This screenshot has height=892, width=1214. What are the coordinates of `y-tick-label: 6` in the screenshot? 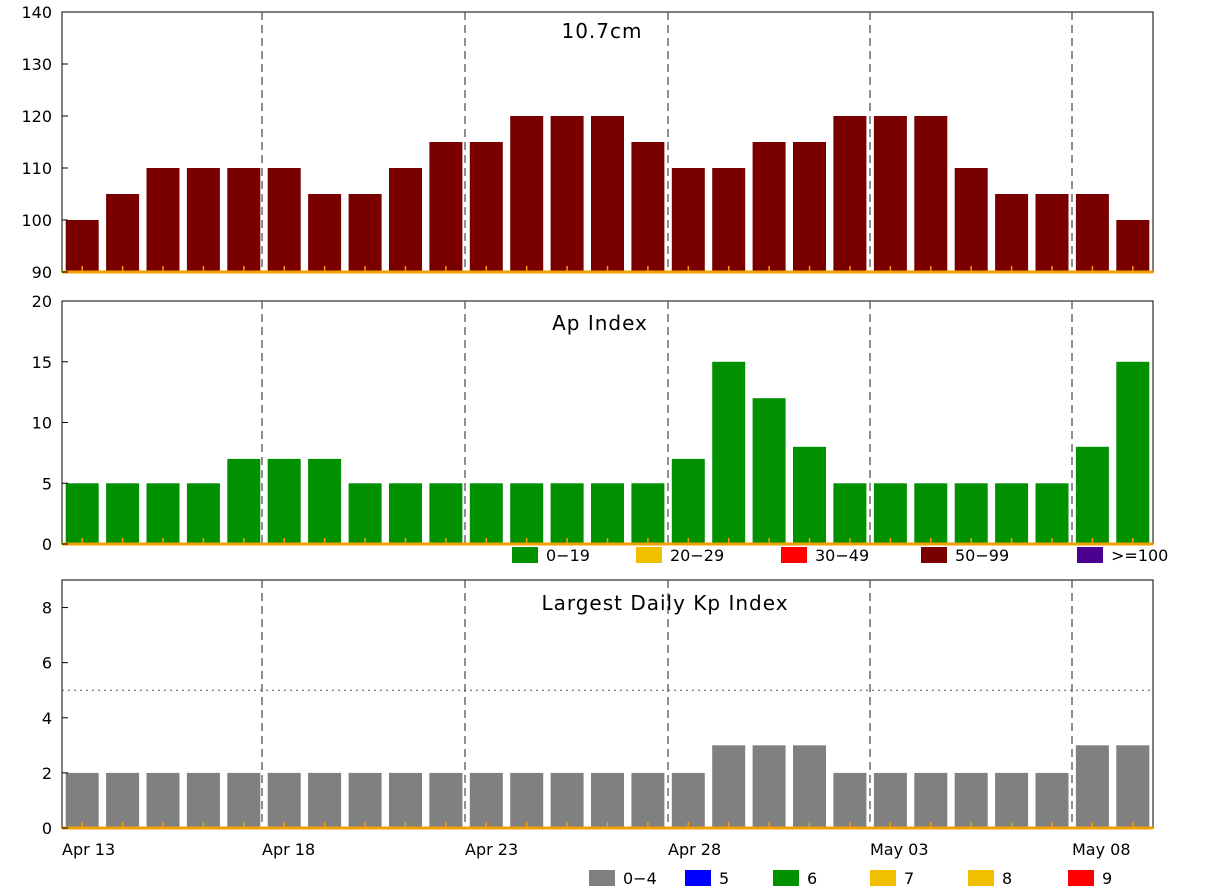 It's located at (47, 663).